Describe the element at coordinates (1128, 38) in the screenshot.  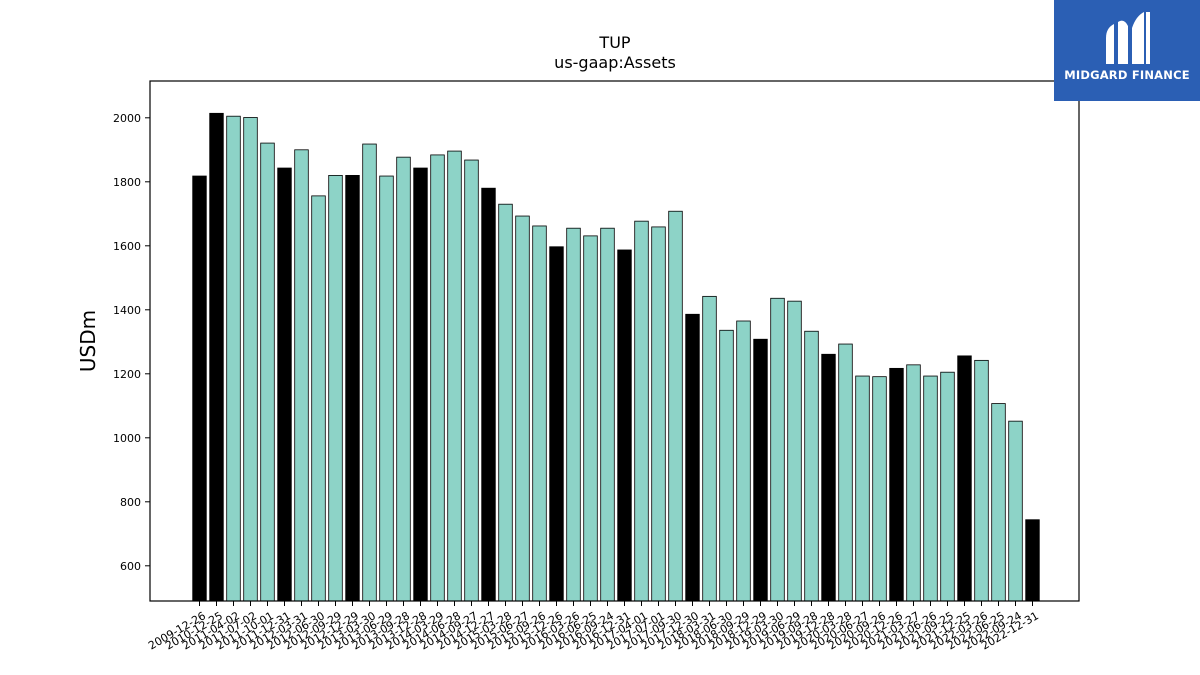
I see `midgard-m-logo-icon` at that location.